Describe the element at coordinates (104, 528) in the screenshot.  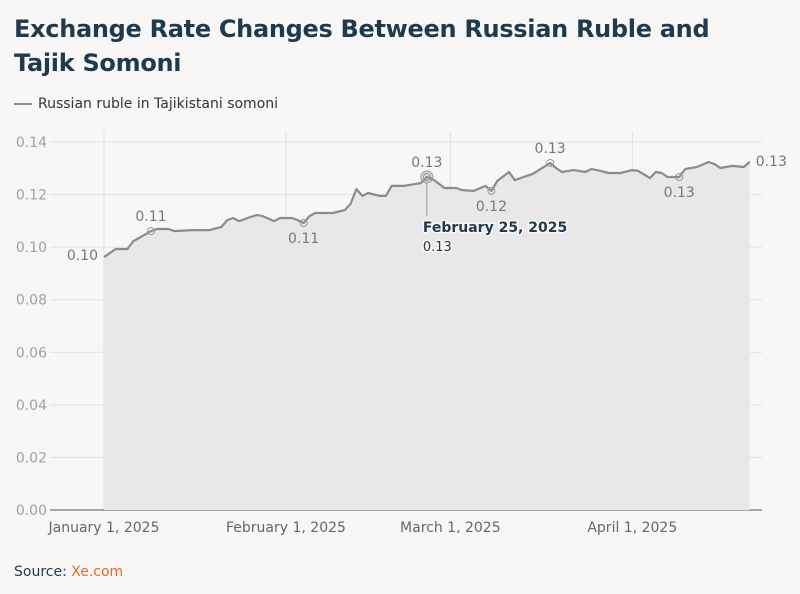
I see `x-tick-label: January 1, 2025` at that location.